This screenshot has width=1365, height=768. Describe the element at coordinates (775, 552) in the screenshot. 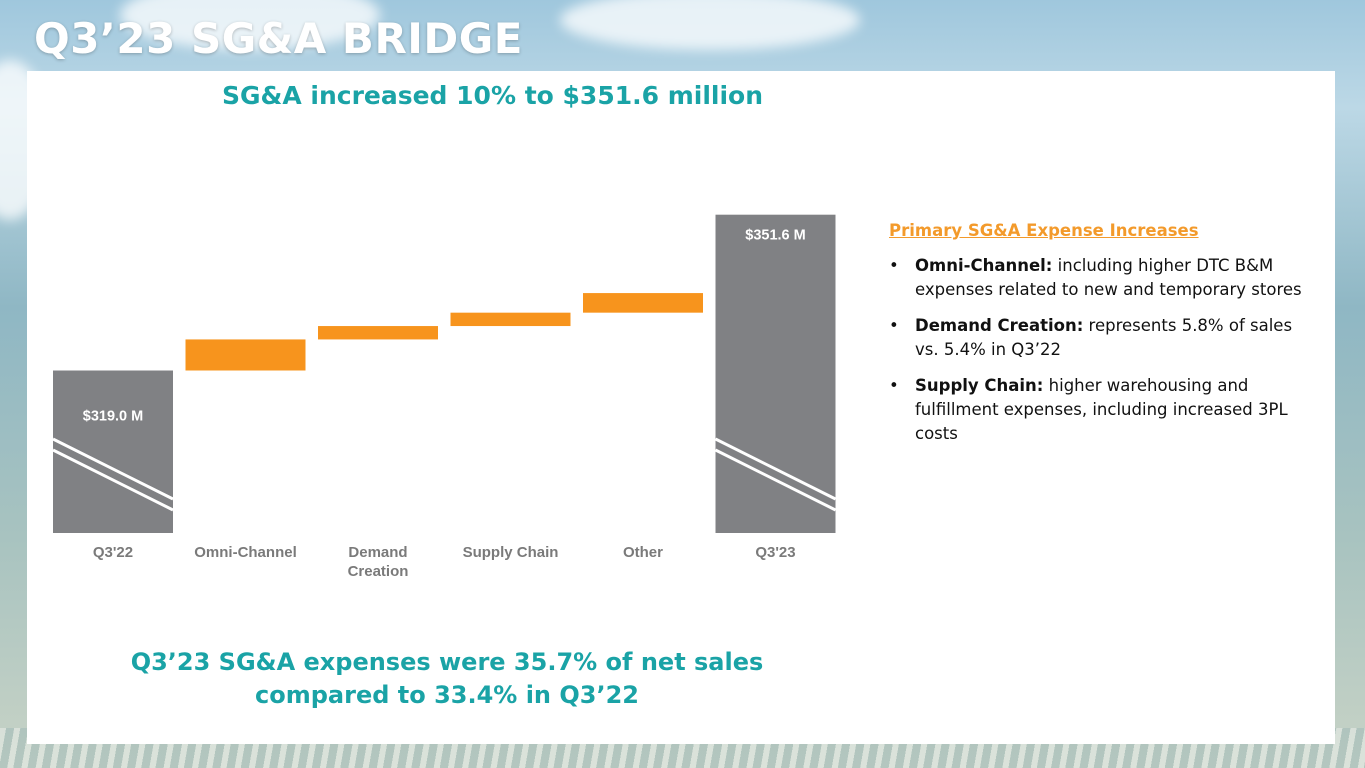

I see `x-tick-label-q3-23: Q3'23` at that location.